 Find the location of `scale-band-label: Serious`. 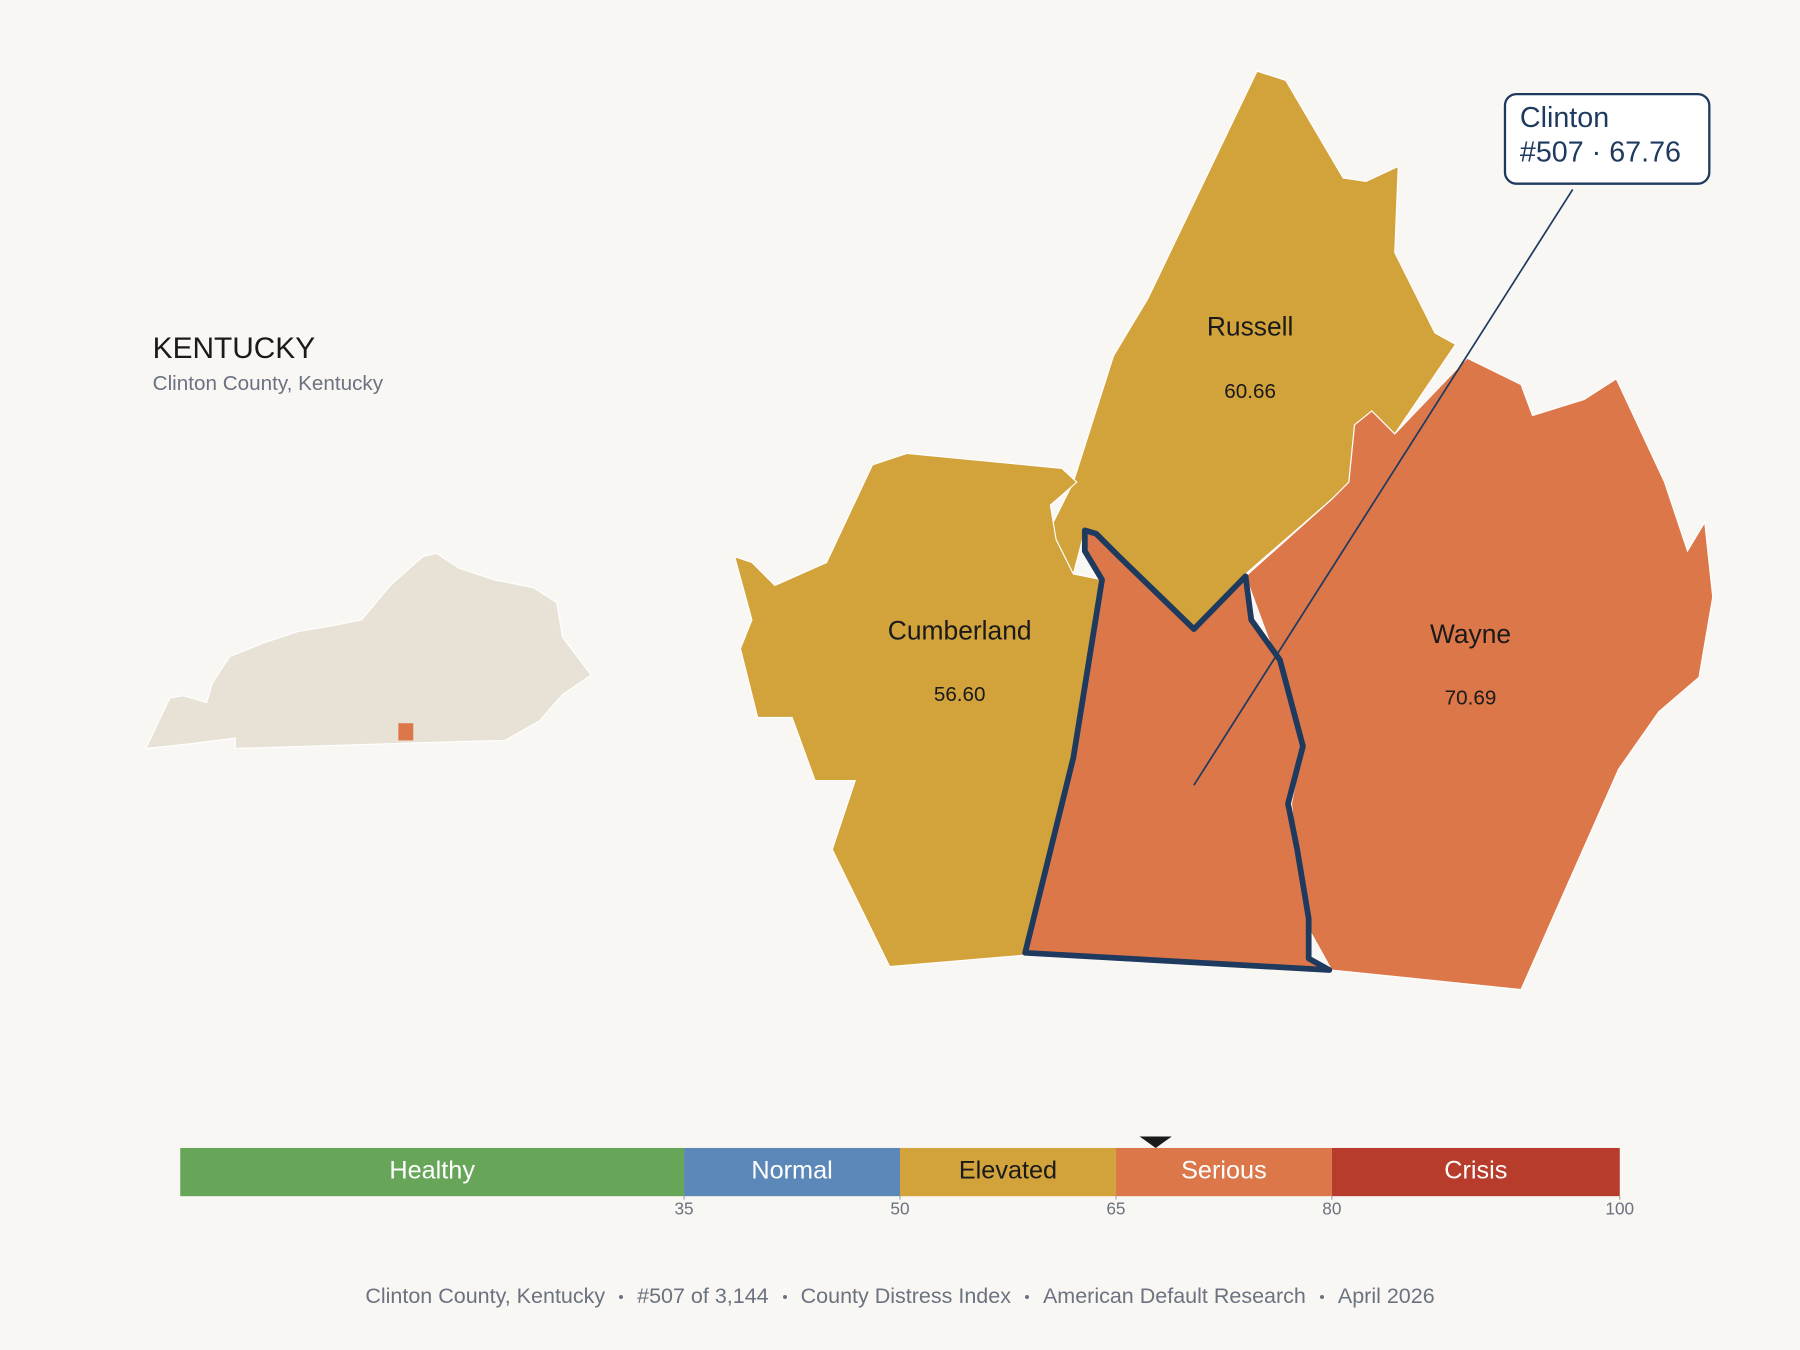

scale-band-label: Serious is located at coordinates (1224, 1171).